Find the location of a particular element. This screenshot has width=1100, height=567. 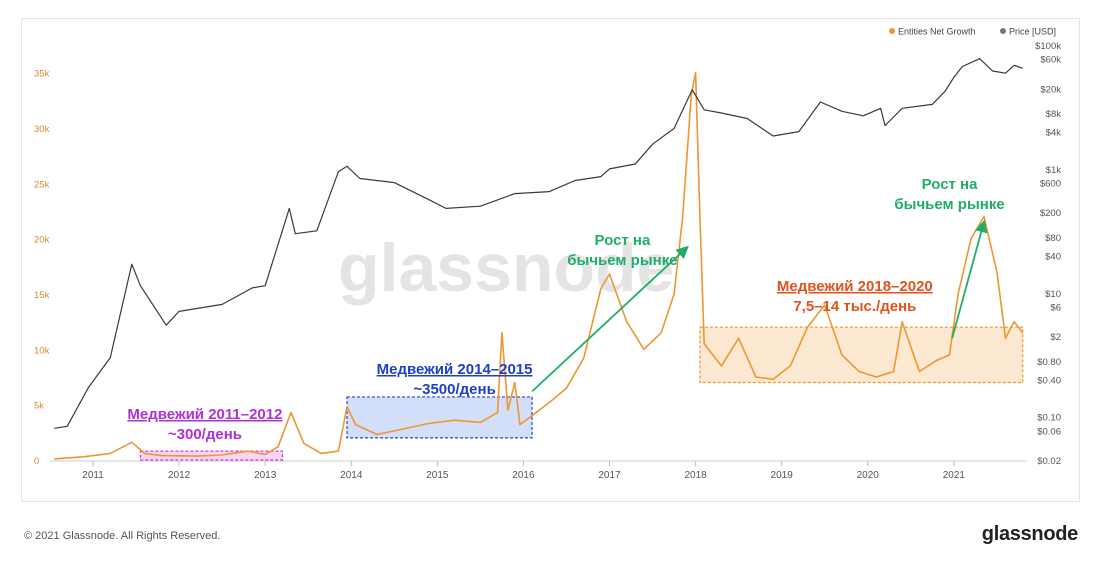

y-left-tick-label: 30k is located at coordinates (42, 129).